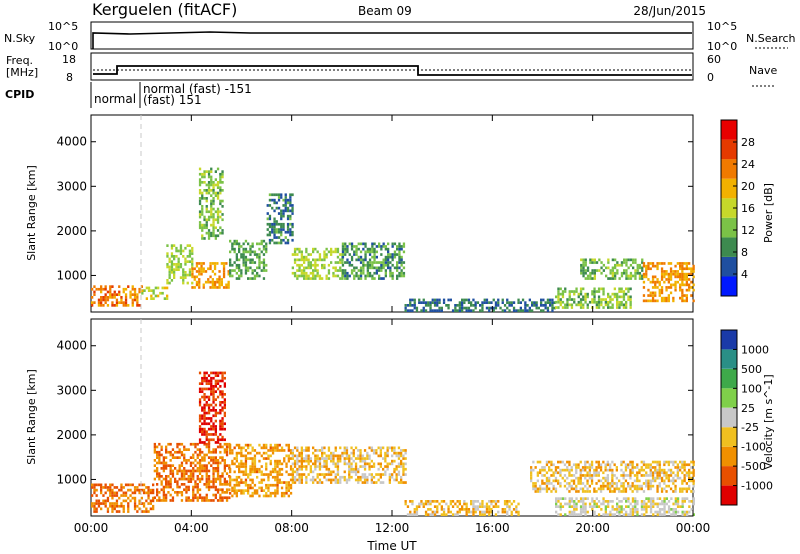 This screenshot has width=800, height=554. Describe the element at coordinates (164, 9) in the screenshot. I see `header-site: Kerguelen (fitACF)` at that location.